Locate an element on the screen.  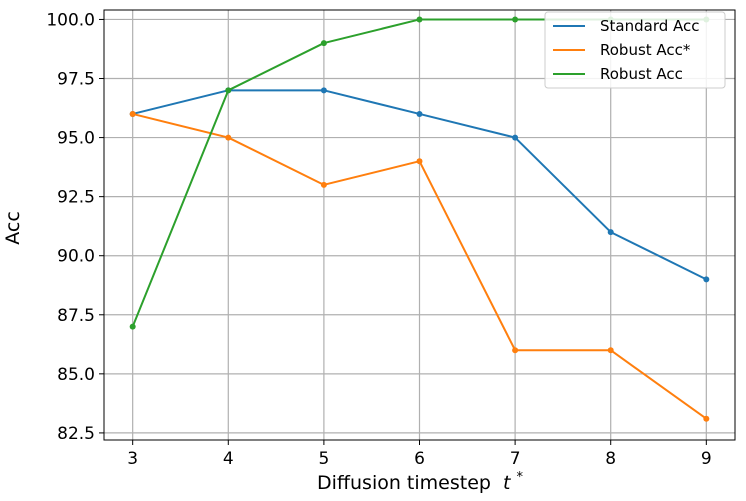
x-tick-label: 5 is located at coordinates (323, 459).